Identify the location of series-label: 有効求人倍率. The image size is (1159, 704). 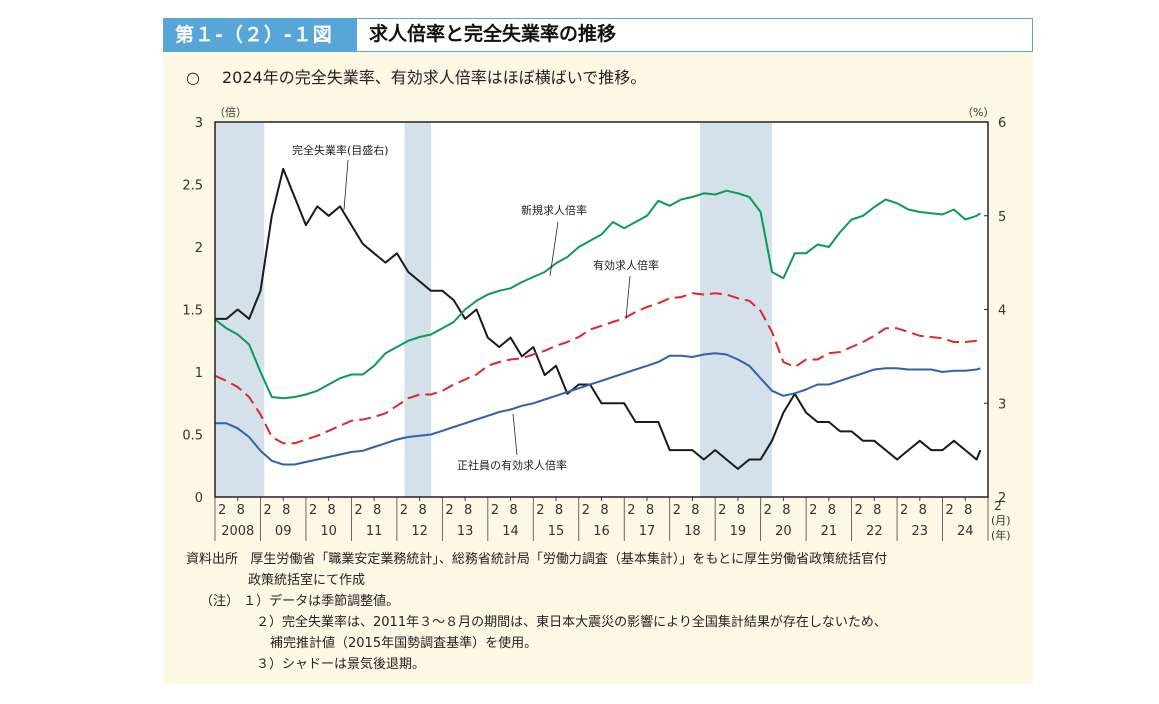
(626, 265).